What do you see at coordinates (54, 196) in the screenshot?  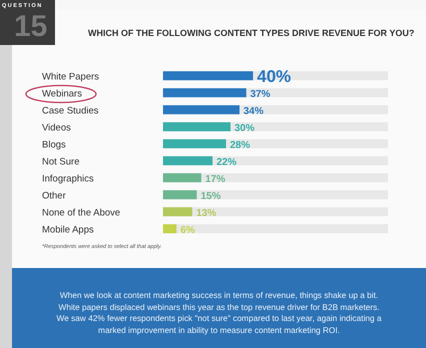 I see `y-tick-label: Other` at bounding box center [54, 196].